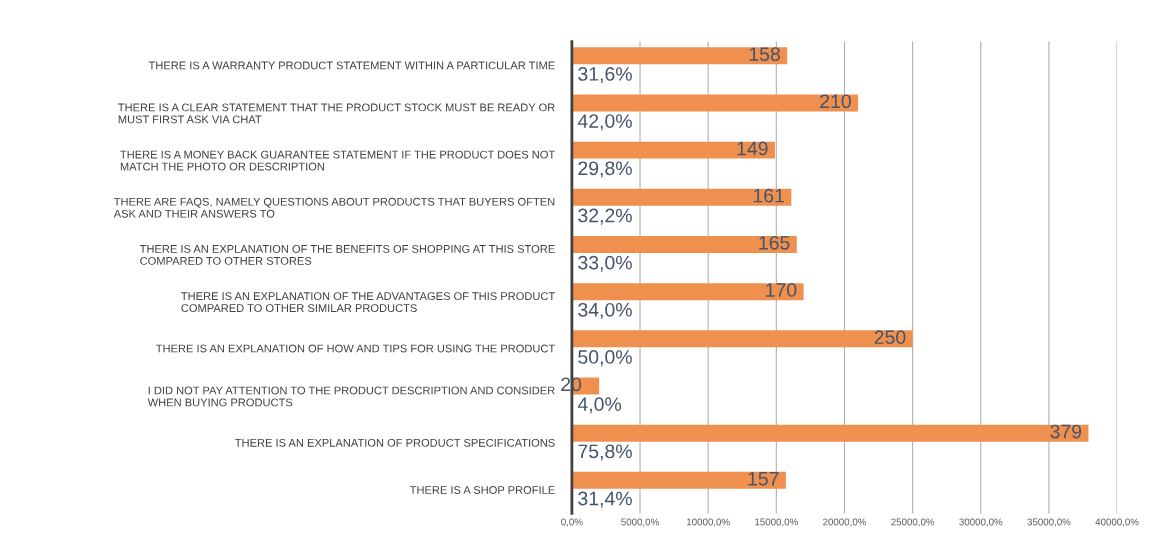 Image resolution: width=1160 pixels, height=555 pixels. I want to click on x-tick-label: 10000,0%, so click(708, 522).